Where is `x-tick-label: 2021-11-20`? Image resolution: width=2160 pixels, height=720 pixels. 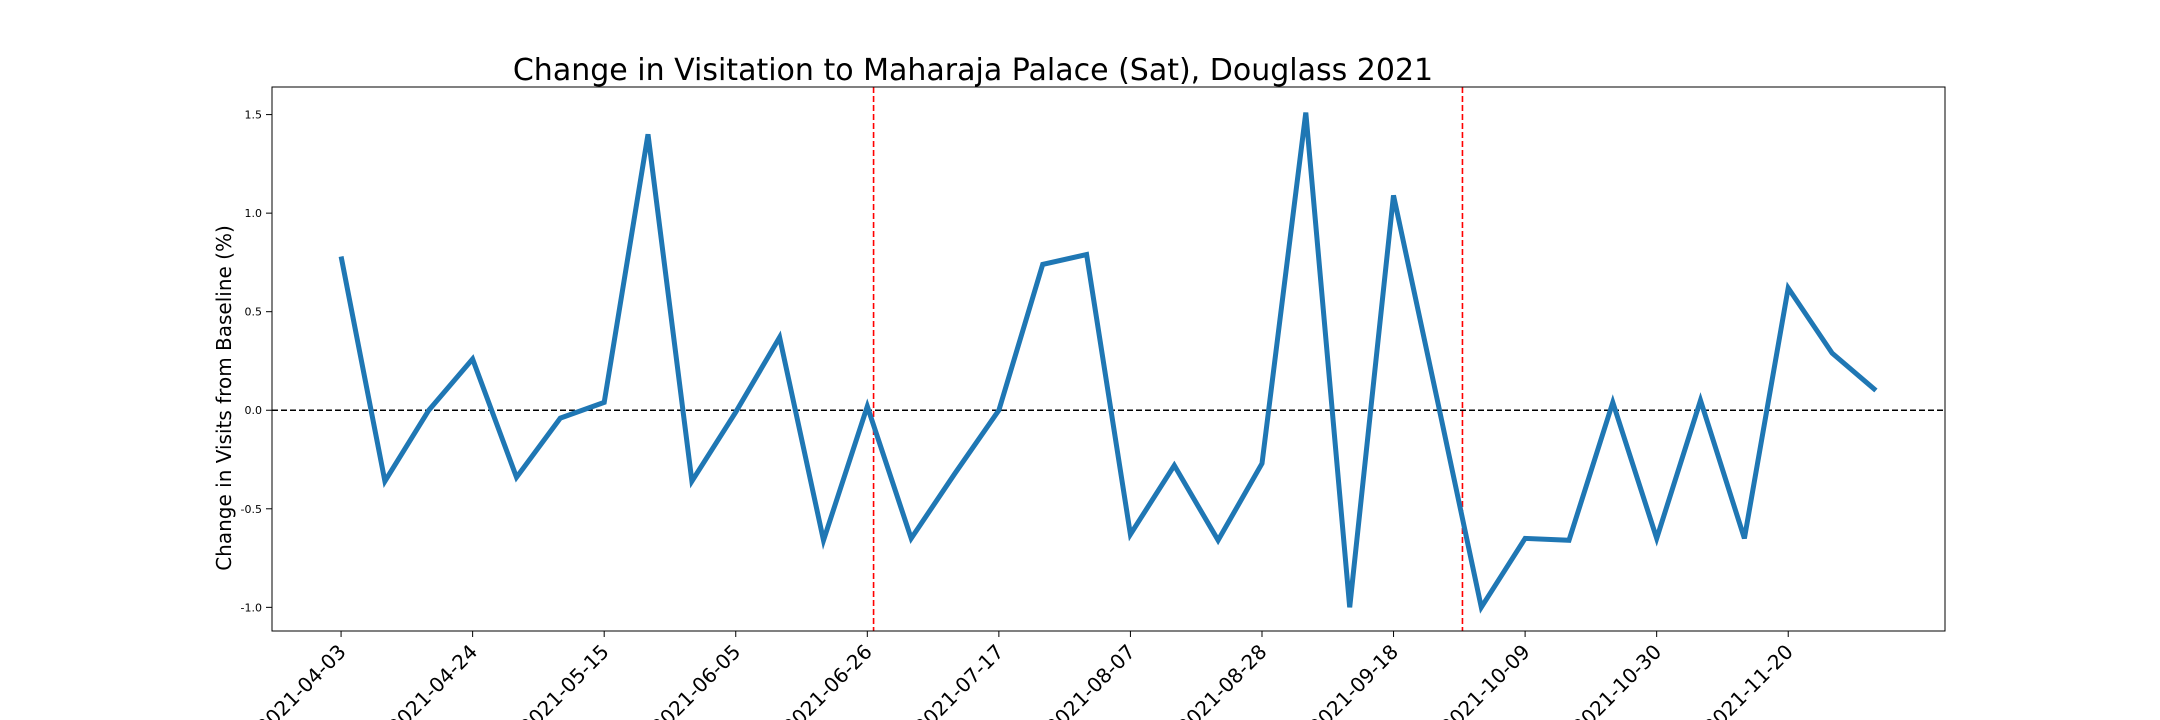
x-tick-label: 2021-11-20 is located at coordinates (1748, 680).